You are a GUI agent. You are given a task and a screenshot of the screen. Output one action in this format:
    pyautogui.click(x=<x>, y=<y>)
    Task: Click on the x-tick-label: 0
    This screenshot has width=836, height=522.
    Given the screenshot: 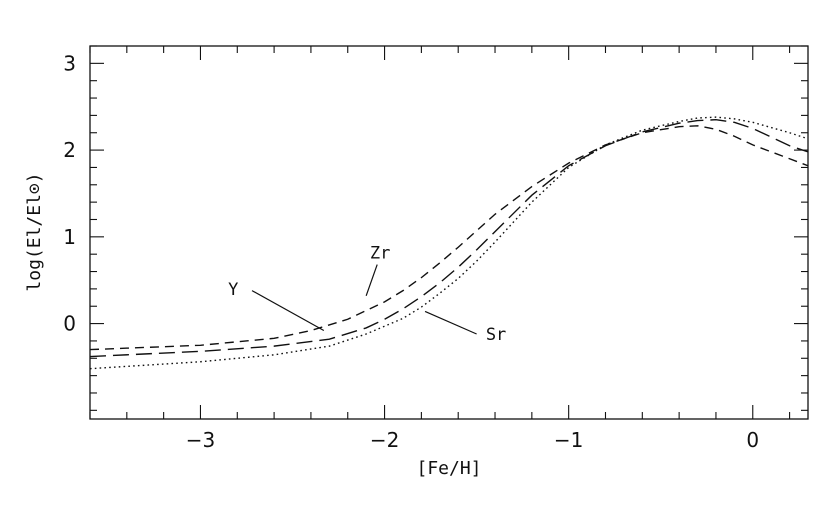 What is the action you would take?
    pyautogui.click(x=752, y=440)
    